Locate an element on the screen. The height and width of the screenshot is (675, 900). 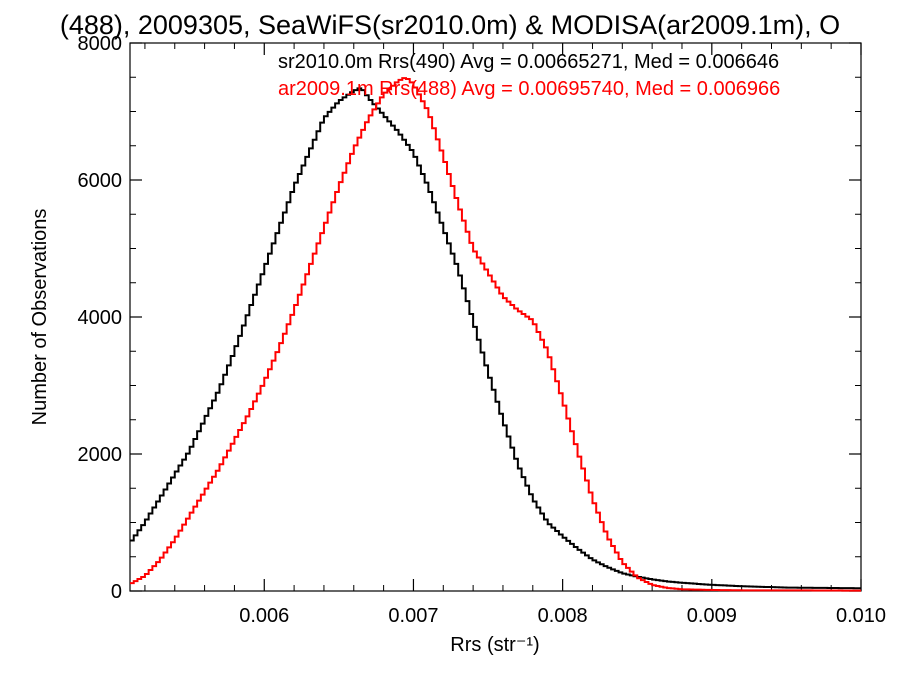
y-tick-label: 0 is located at coordinates (116, 592).